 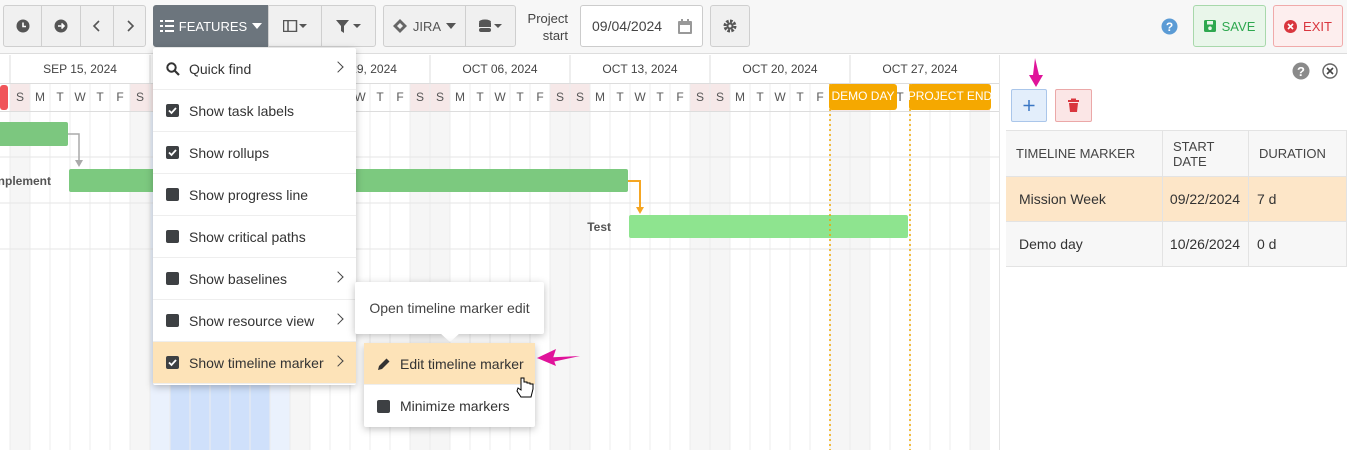 What do you see at coordinates (1298, 199) in the screenshot?
I see `table-cell: 7 d` at bounding box center [1298, 199].